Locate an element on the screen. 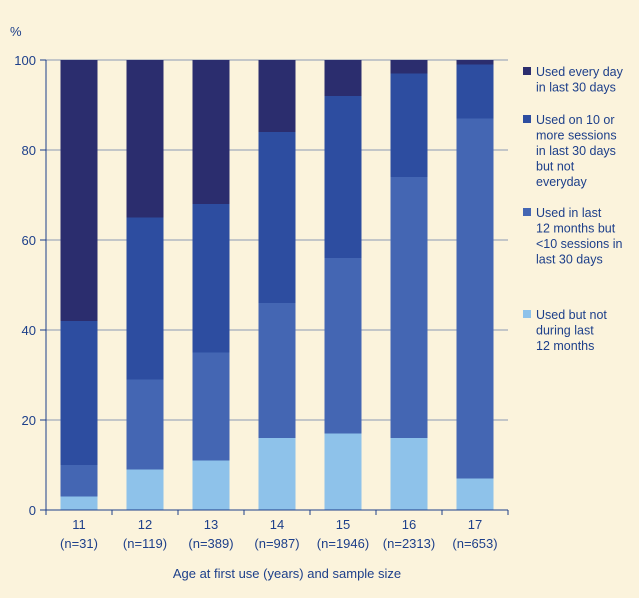  y-tick-label: 40 is located at coordinates (29, 330).